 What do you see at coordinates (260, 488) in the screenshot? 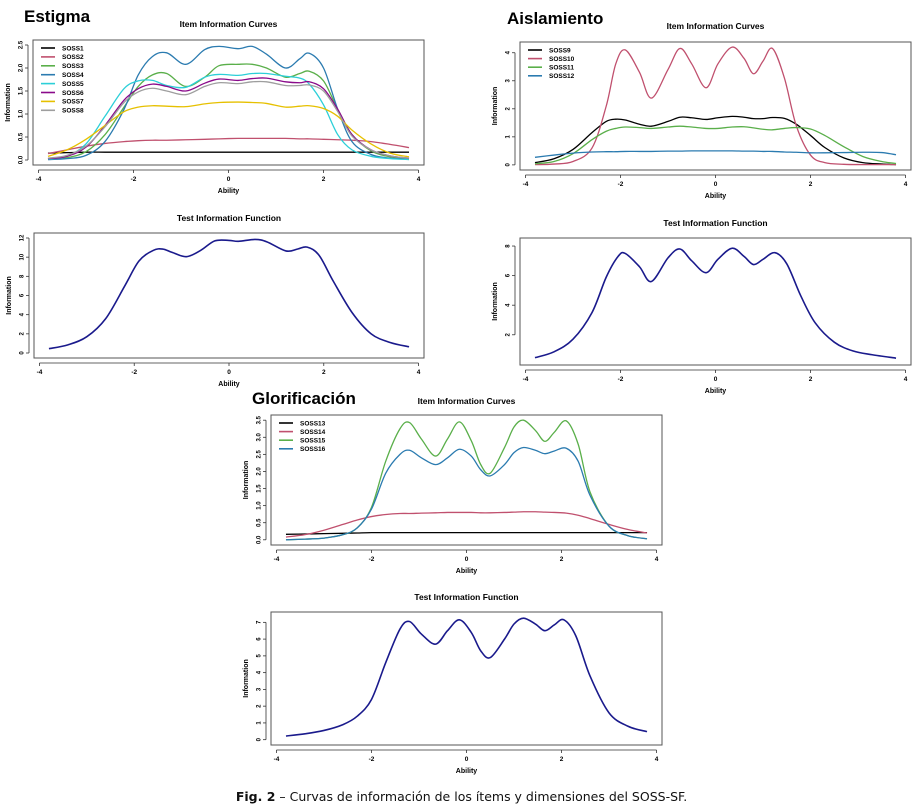
I see `y-tick-label: 1.5` at bounding box center [260, 488].